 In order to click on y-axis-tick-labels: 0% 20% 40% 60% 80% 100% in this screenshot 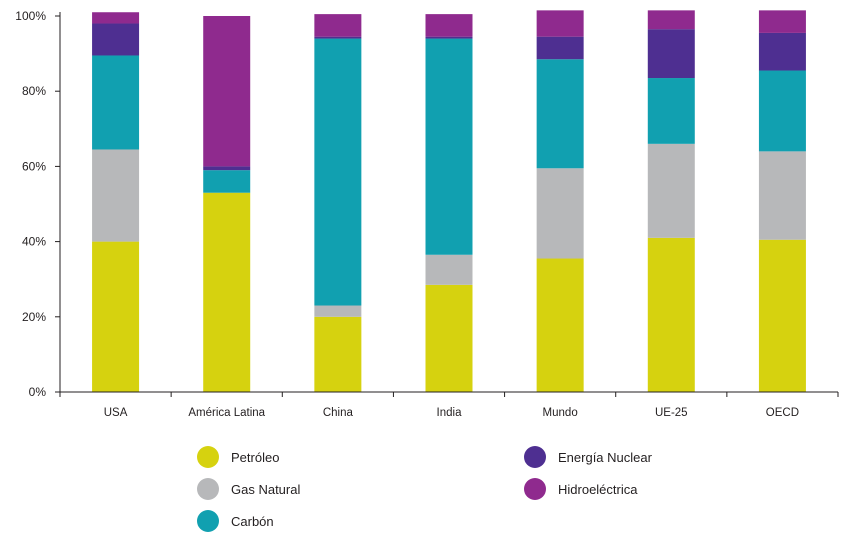, I will do `click(30, 204)`.